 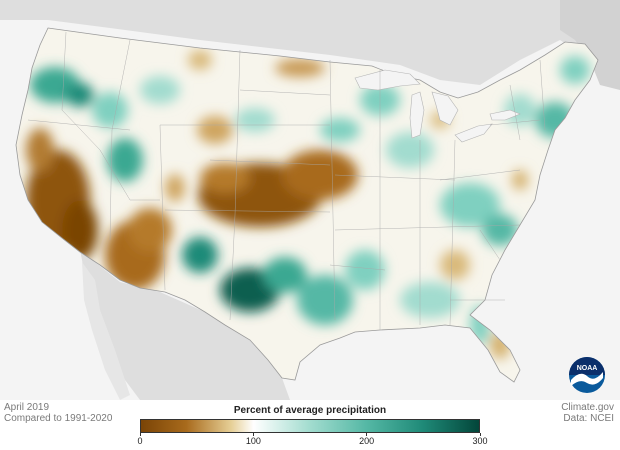 I want to click on lake-michigan, so click(x=417, y=115).